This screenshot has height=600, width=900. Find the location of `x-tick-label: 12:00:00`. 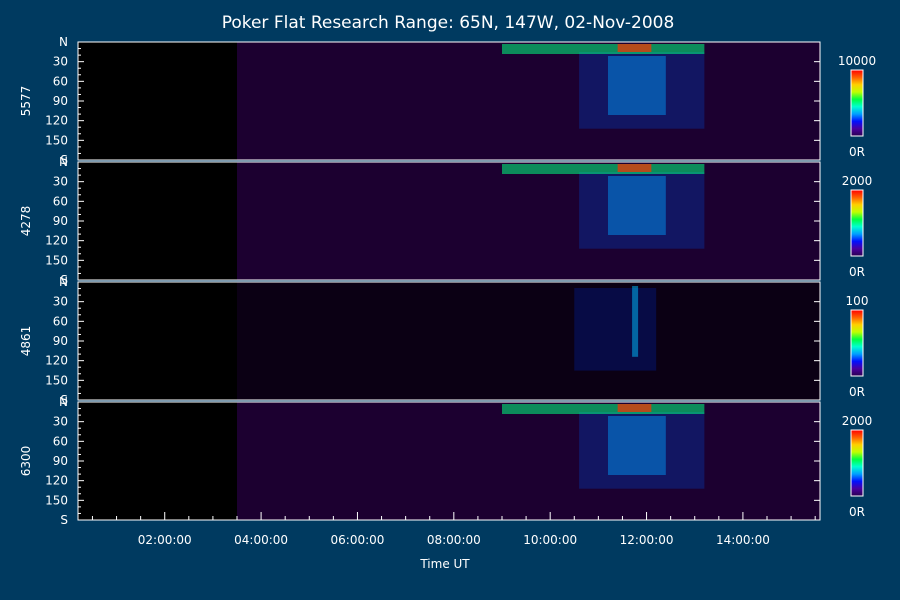

x-tick-label: 12:00:00 is located at coordinates (647, 540).